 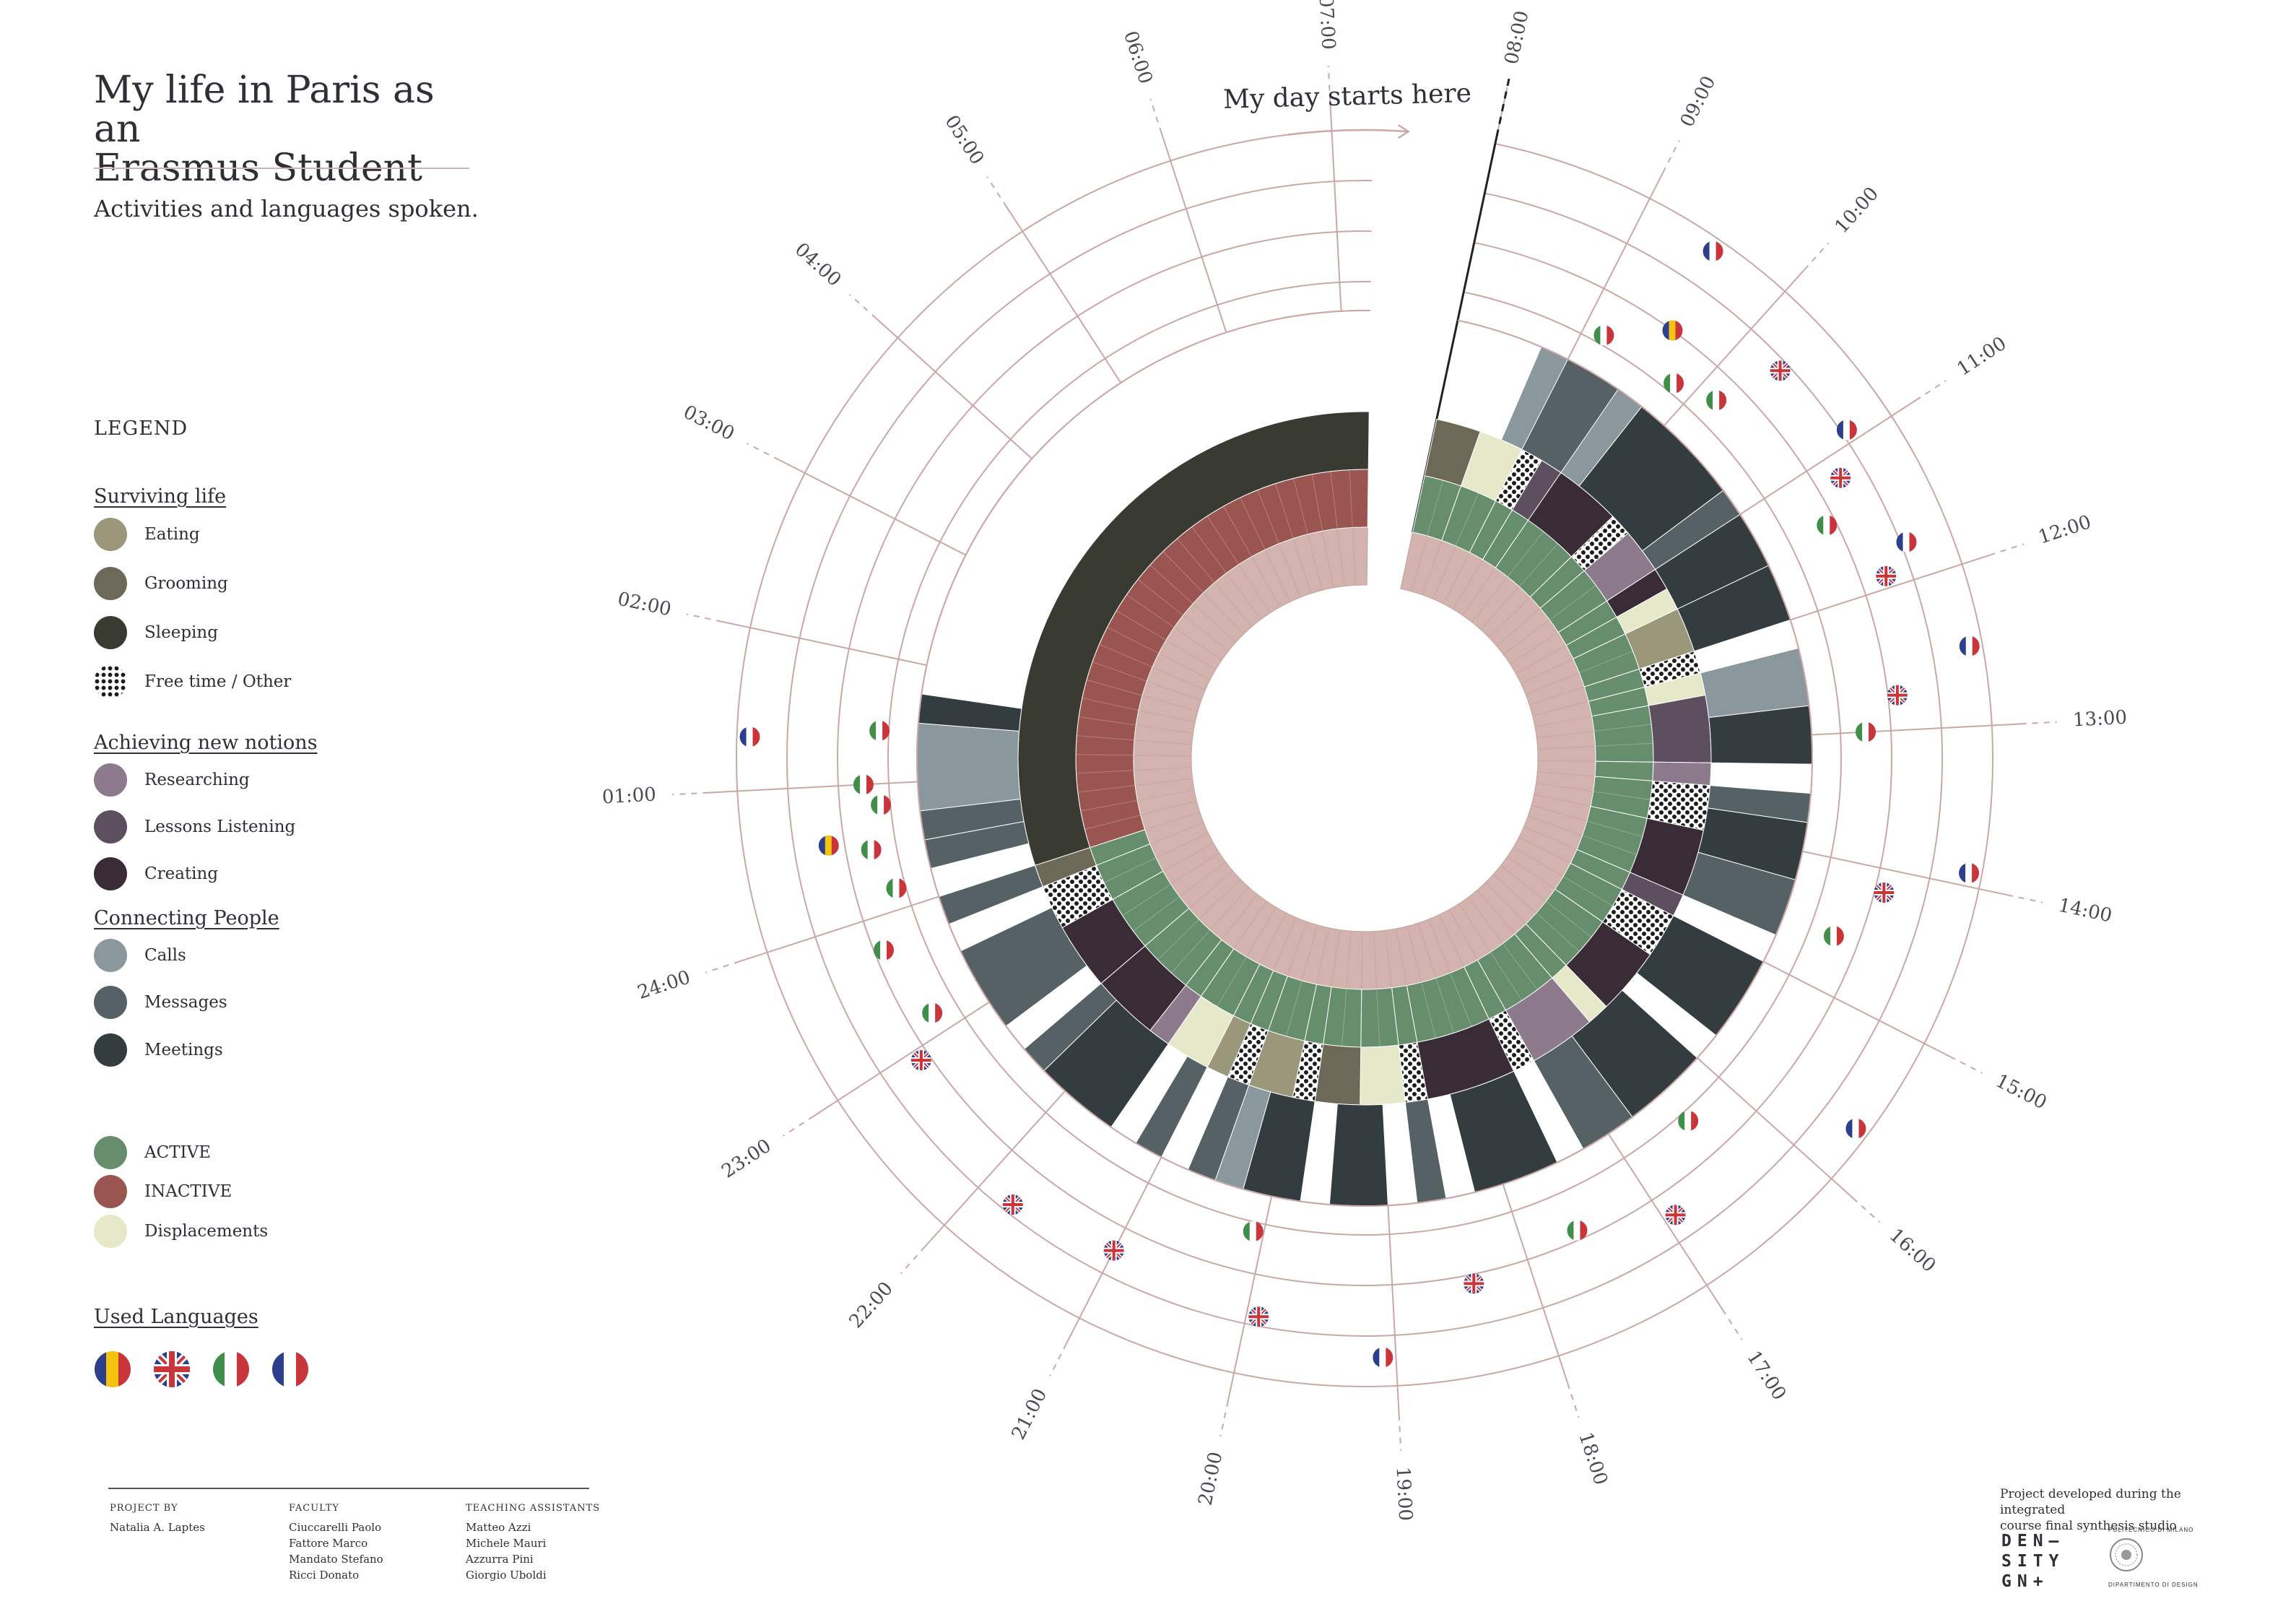 What do you see at coordinates (160, 497) in the screenshot?
I see `legend-section-surviving: Surviving life` at bounding box center [160, 497].